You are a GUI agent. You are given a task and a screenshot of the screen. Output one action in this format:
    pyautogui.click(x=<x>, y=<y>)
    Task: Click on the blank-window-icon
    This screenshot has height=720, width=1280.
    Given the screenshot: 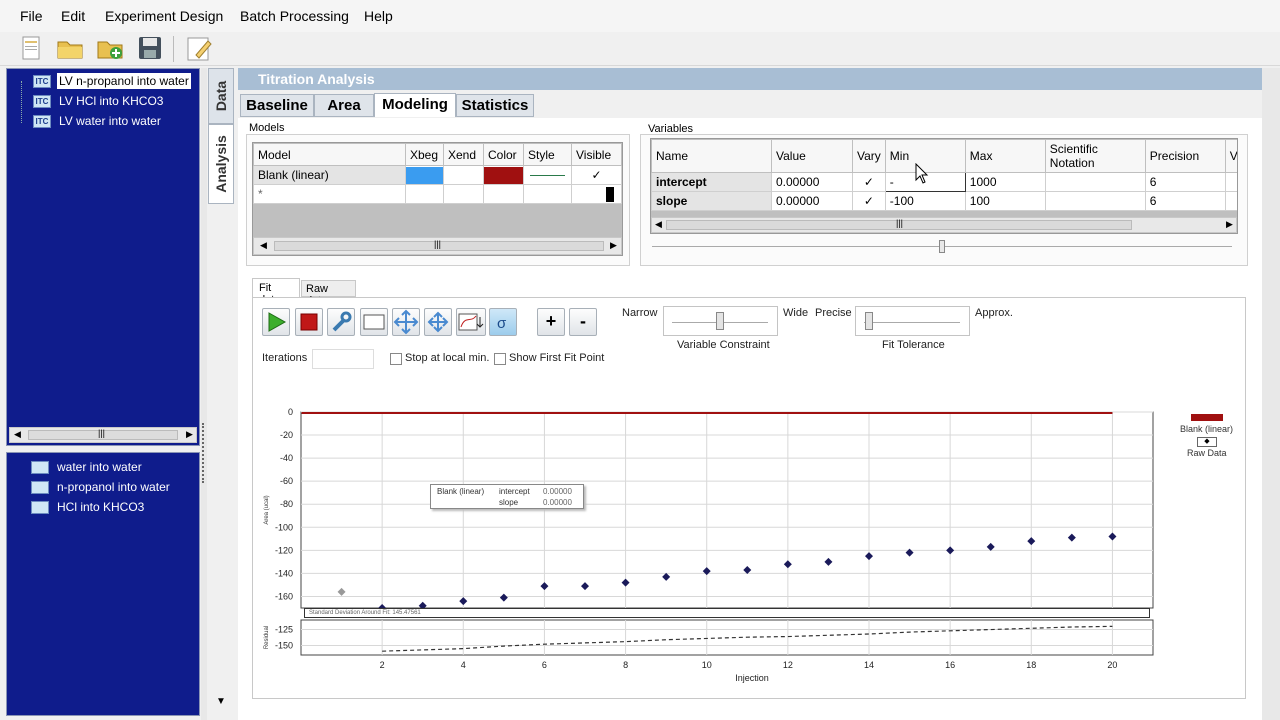 What is the action you would take?
    pyautogui.click(x=374, y=322)
    